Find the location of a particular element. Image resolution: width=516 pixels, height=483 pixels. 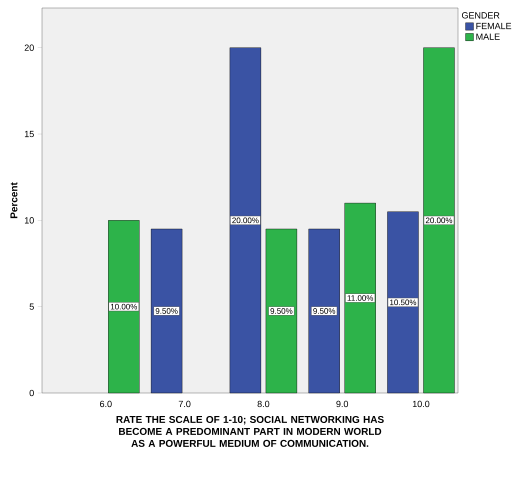

x-tick-label: 7.0 is located at coordinates (184, 404).